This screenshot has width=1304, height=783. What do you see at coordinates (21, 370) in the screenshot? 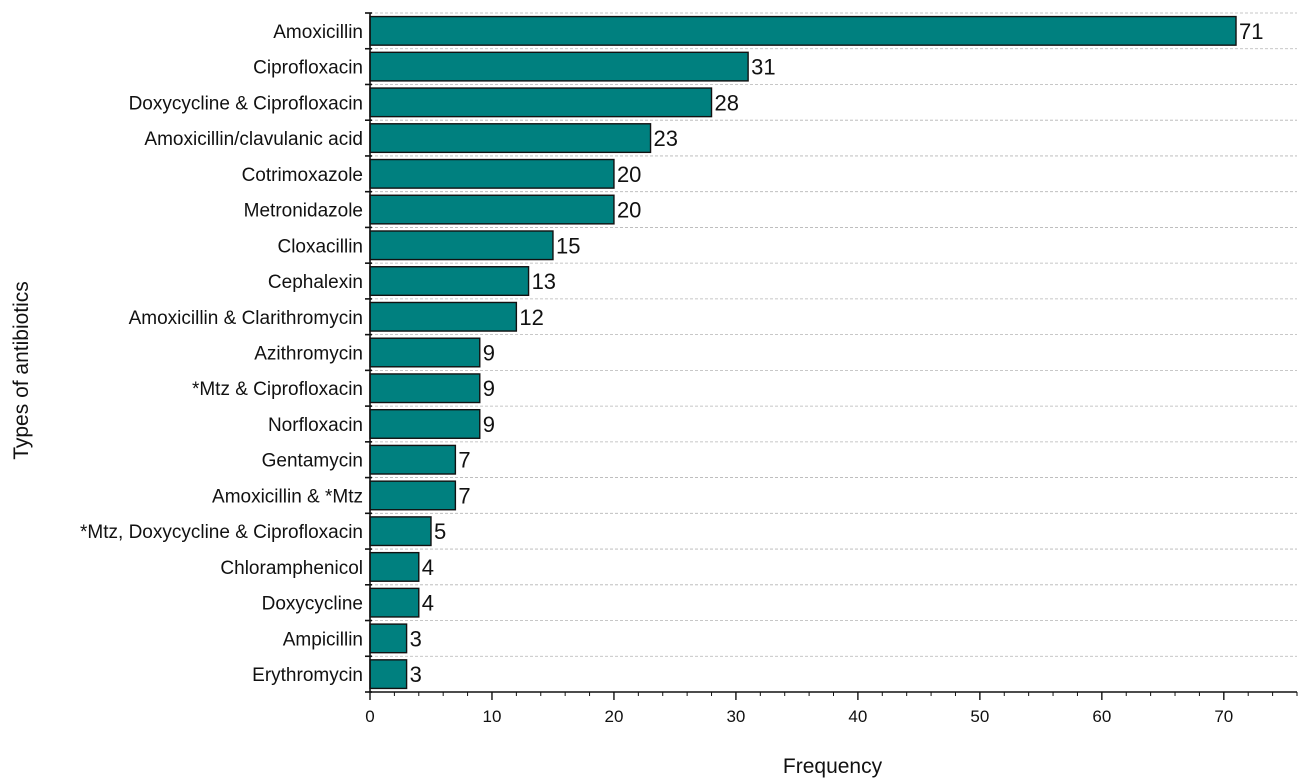
I see `y-axis-title: Types of antibiotics` at bounding box center [21, 370].